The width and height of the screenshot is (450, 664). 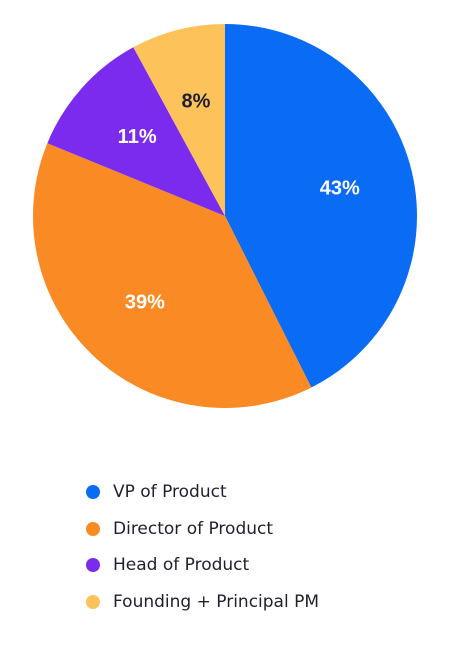 I want to click on legend-item-director-of-product: Director of Product, so click(x=202, y=529).